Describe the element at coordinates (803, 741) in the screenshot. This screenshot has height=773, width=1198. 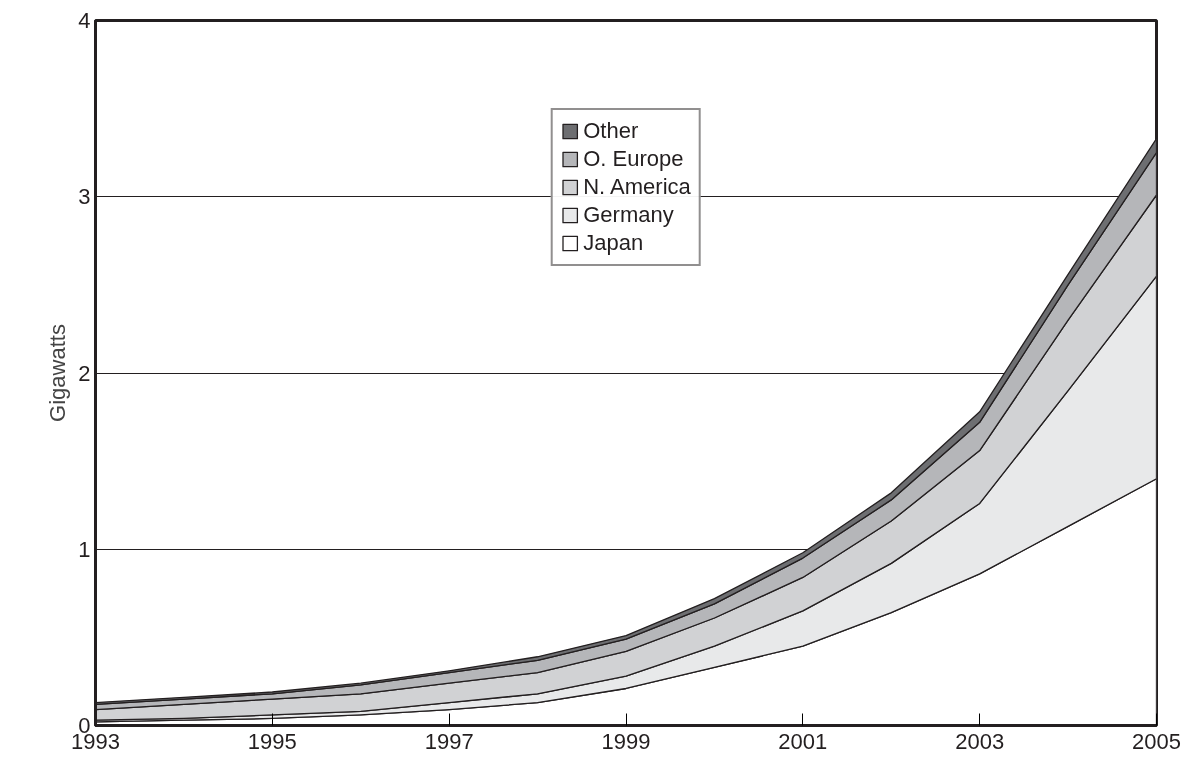
I see `x-tick-label: 2001` at that location.